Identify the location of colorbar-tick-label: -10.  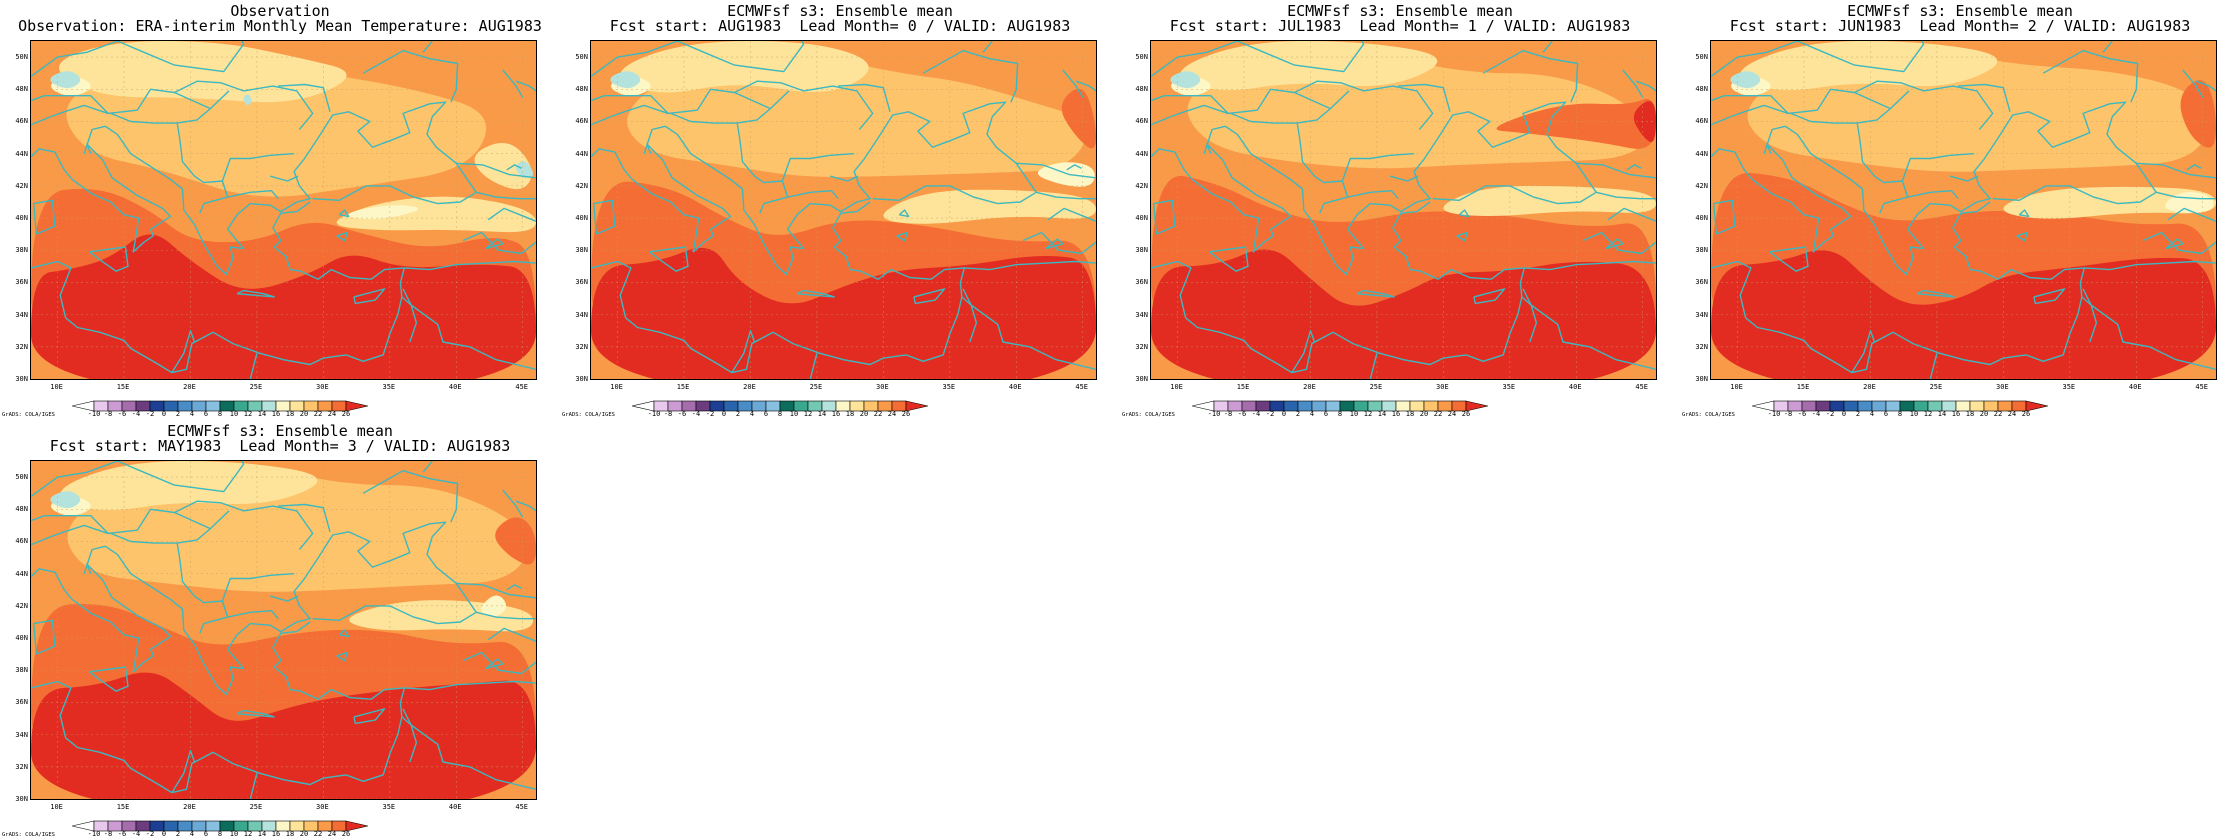
(94, 414).